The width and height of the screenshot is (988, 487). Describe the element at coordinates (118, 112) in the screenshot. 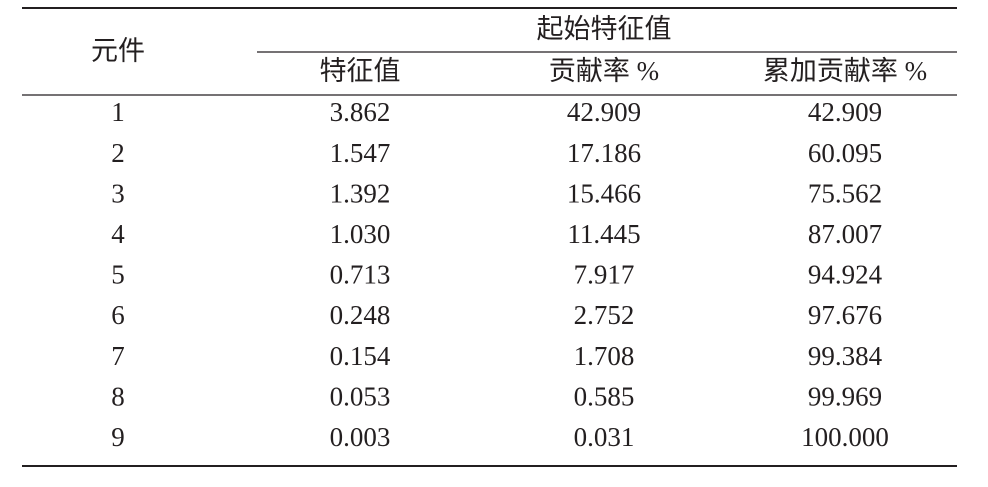

I see `row-label: 1` at that location.